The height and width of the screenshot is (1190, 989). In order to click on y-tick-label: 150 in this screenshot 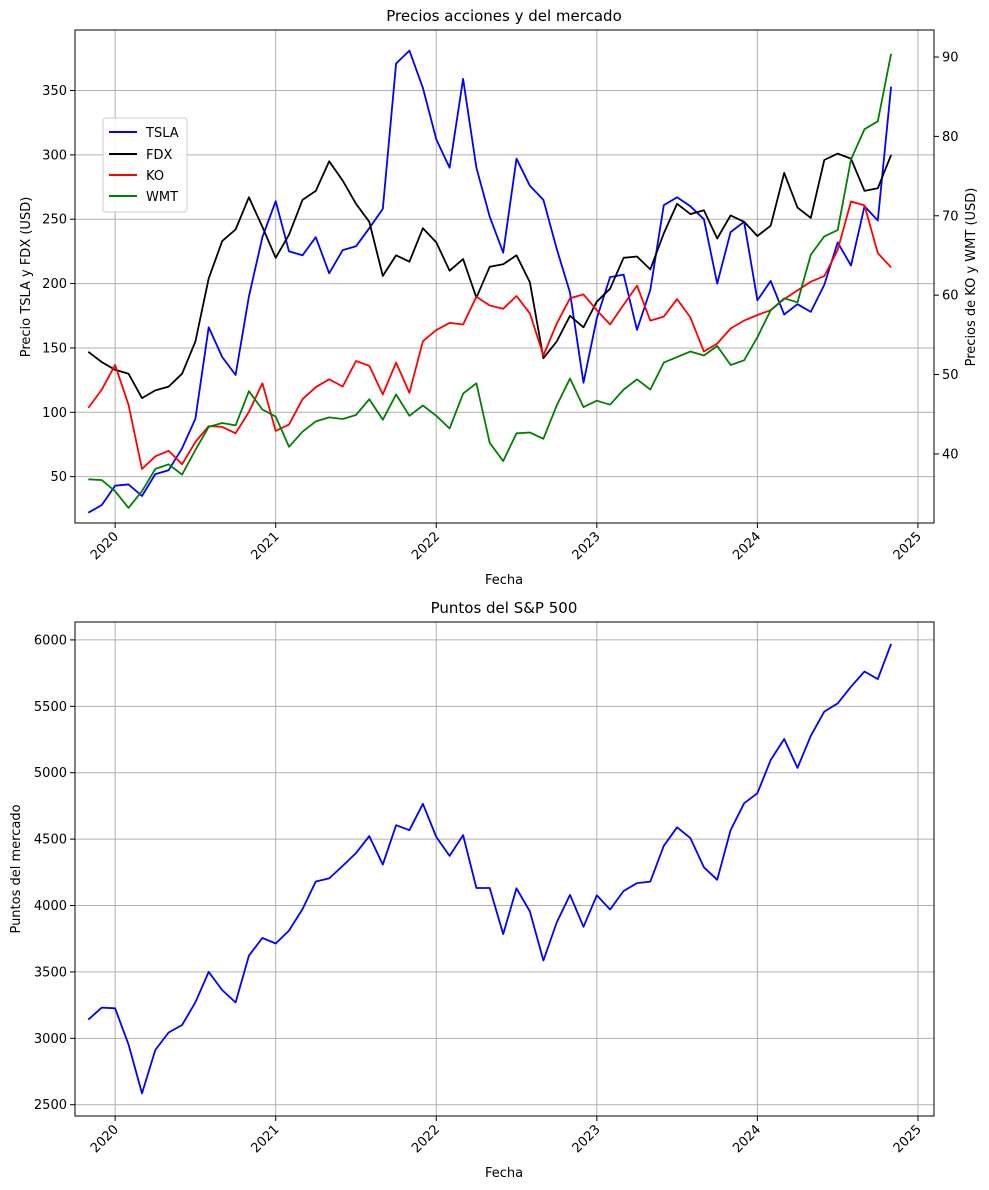, I will do `click(54, 348)`.